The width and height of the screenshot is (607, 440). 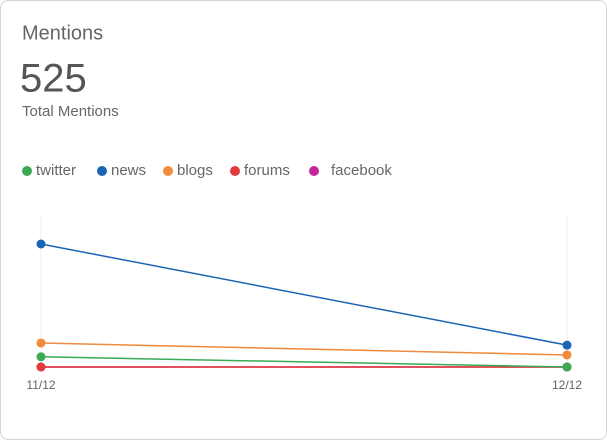 I want to click on total-value: 525, so click(x=53, y=79).